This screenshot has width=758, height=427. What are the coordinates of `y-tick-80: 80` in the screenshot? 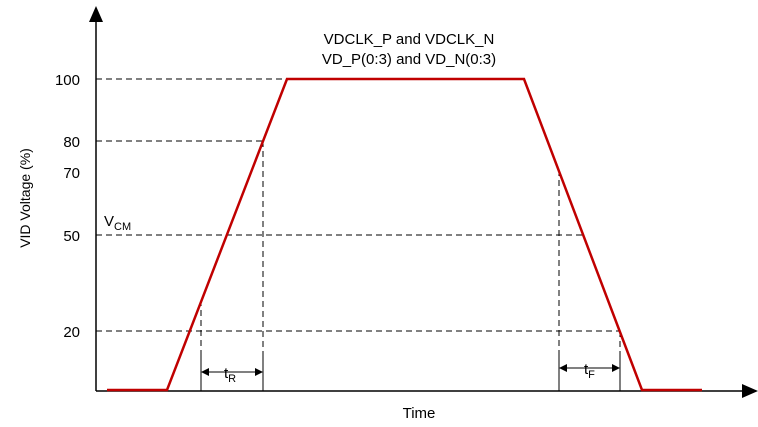 It's located at (71, 142).